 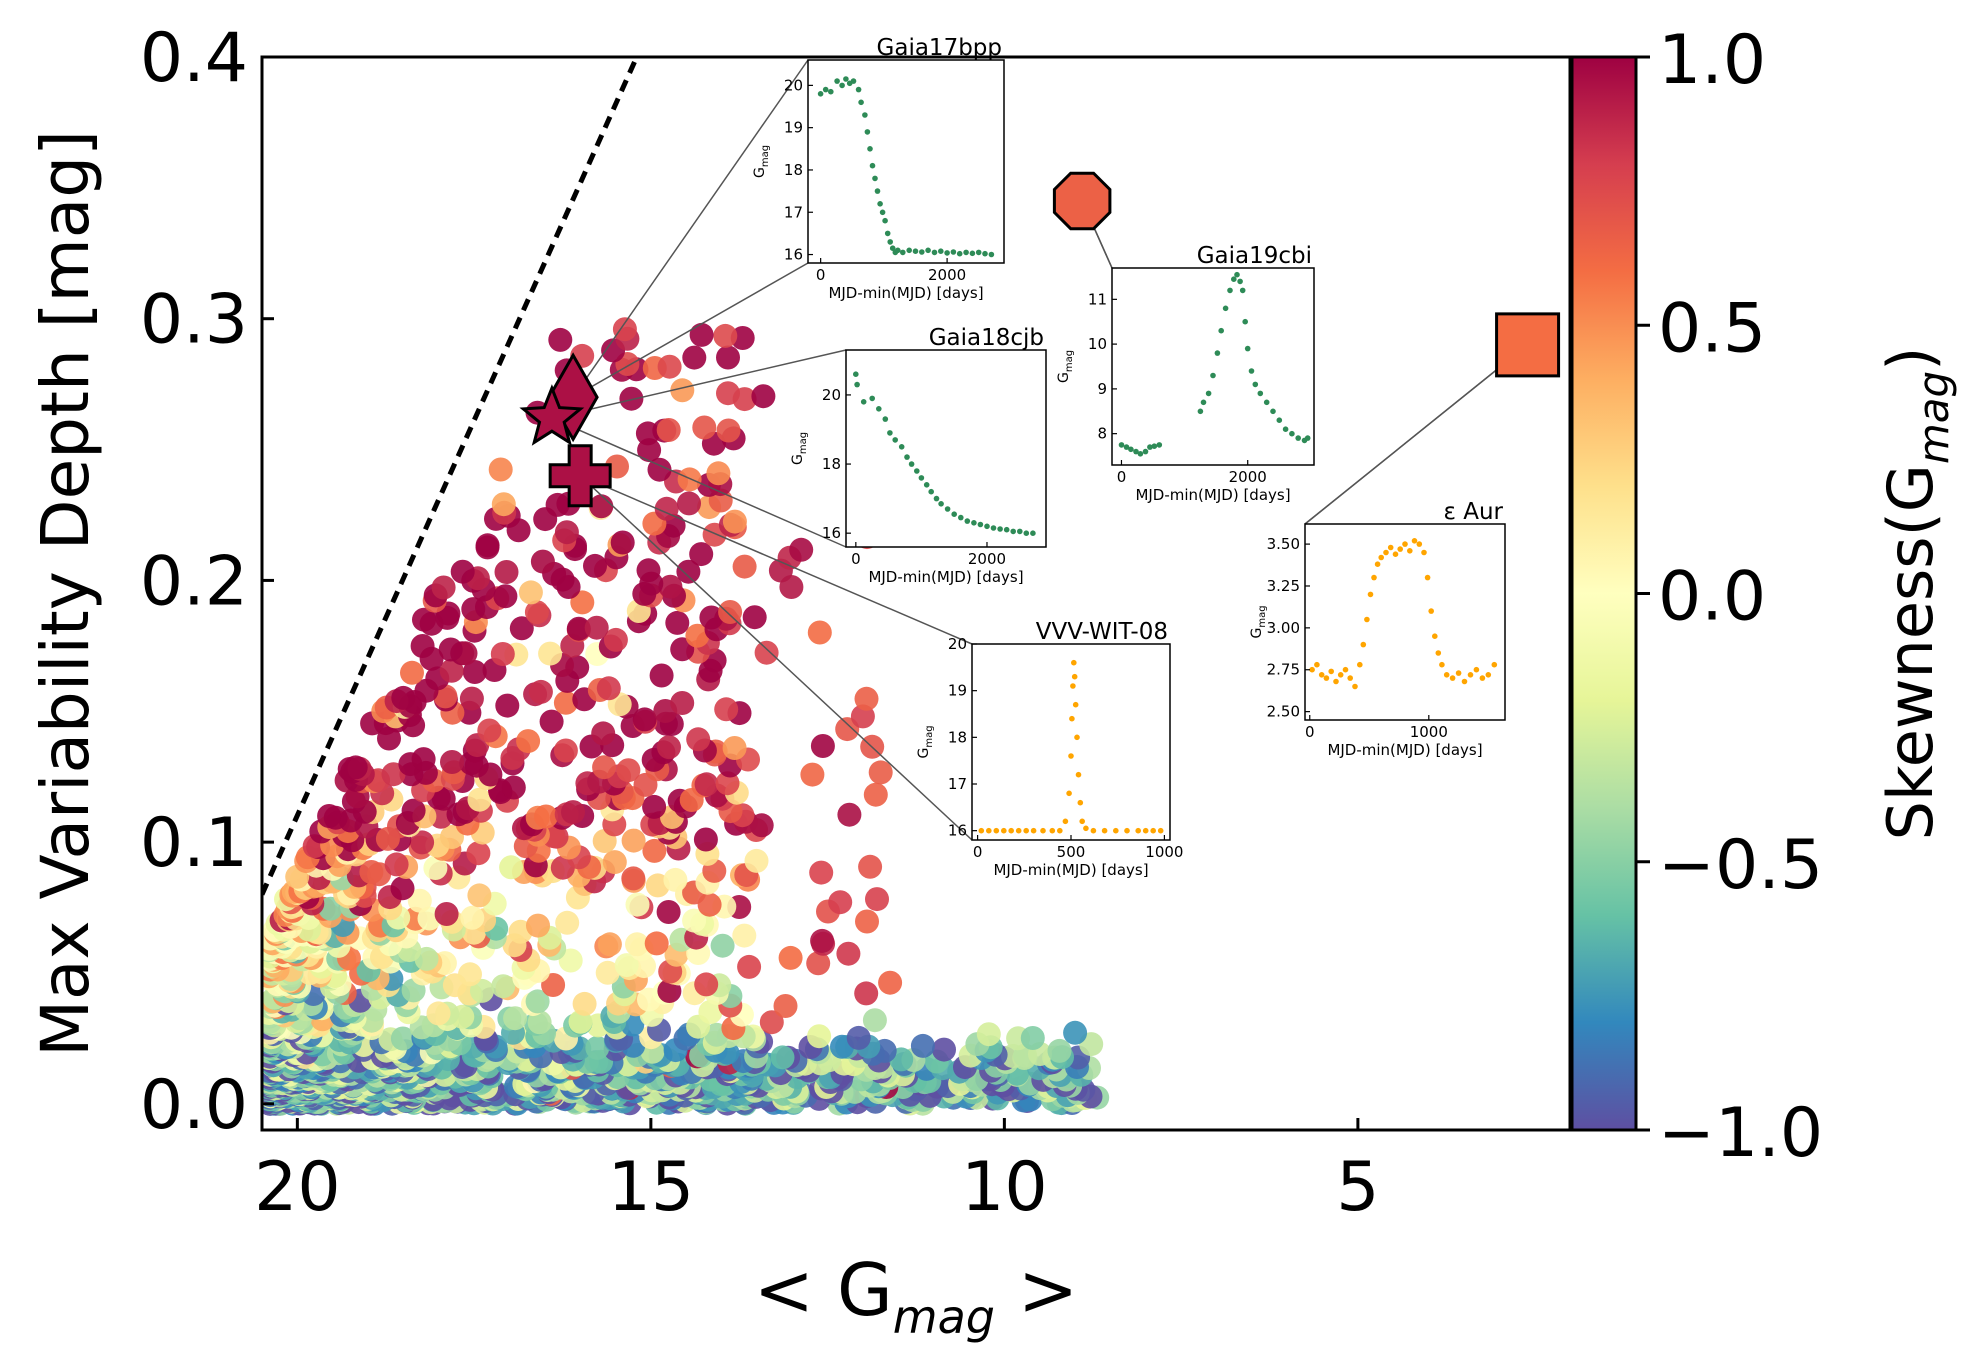 What do you see at coordinates (1528, 345) in the screenshot?
I see `marker-aur` at bounding box center [1528, 345].